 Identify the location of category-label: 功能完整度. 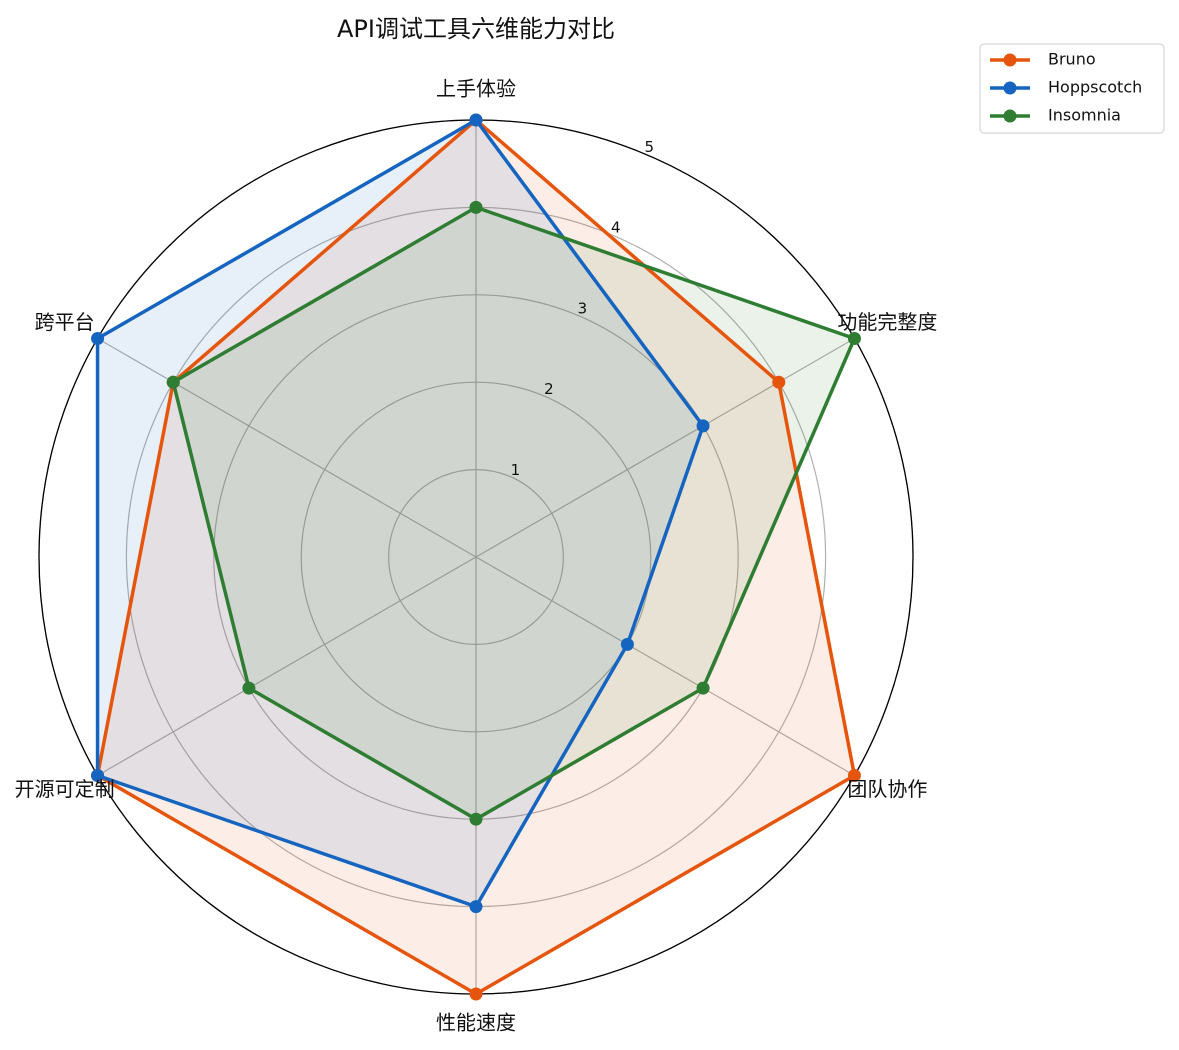
(887, 322).